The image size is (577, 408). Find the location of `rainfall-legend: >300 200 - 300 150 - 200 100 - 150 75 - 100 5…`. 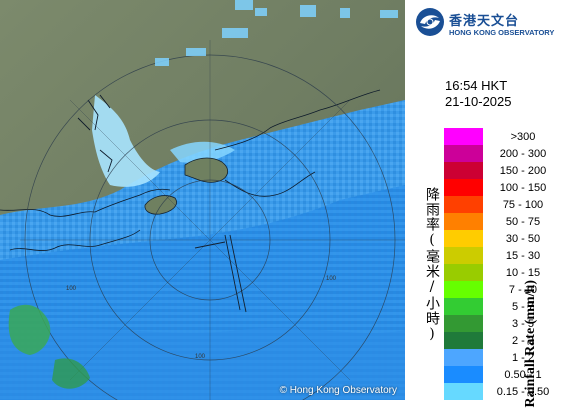

rainfall-legend: >300 200 - 300 150 - 200 100 - 150 75 - 100 5… is located at coordinates (504, 264).